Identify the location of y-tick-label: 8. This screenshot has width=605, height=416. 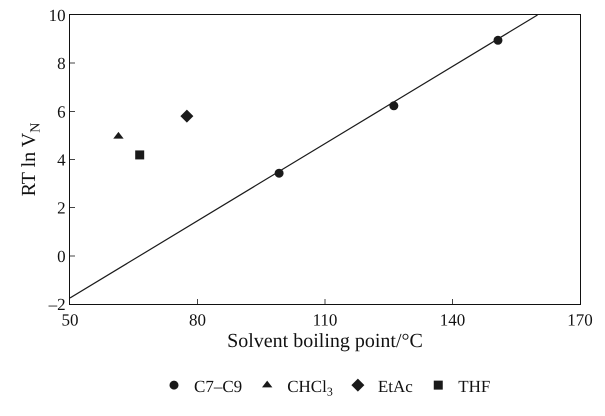
(61, 64).